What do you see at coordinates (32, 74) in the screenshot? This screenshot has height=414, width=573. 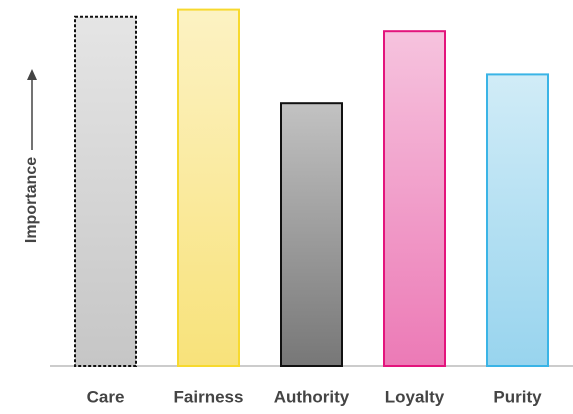 I see `axis-arrow-head` at bounding box center [32, 74].